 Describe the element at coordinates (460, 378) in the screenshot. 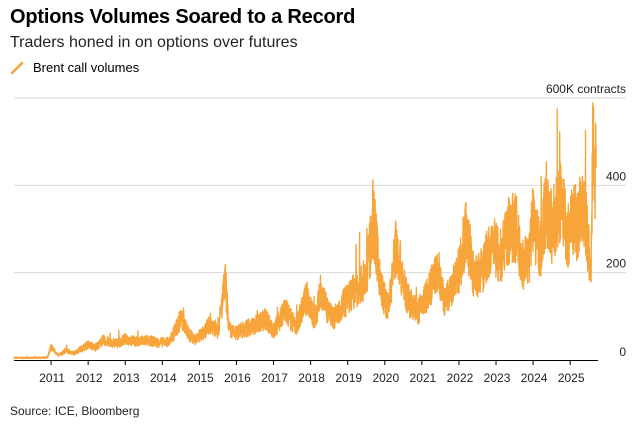

I see `x-tick-label-2022: 2022` at that location.